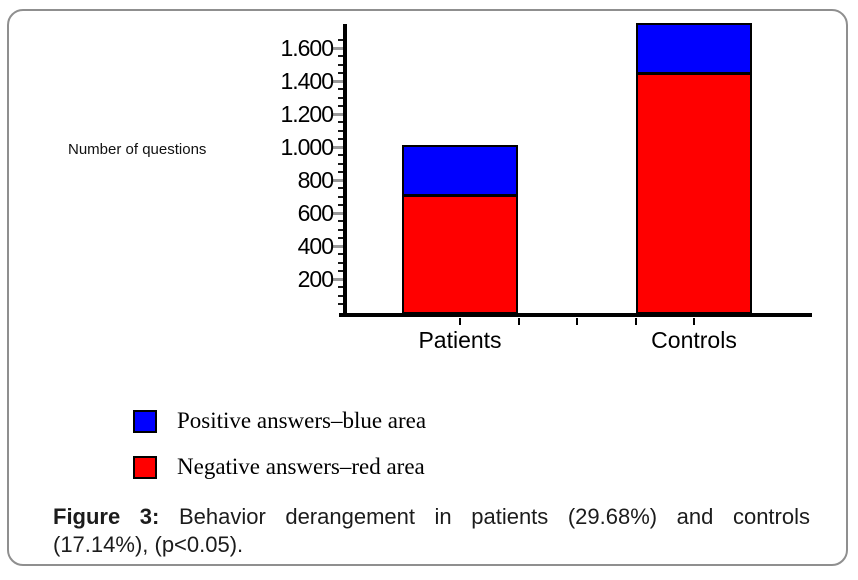 This screenshot has width=858, height=580. I want to click on x-axis-line, so click(575, 315).